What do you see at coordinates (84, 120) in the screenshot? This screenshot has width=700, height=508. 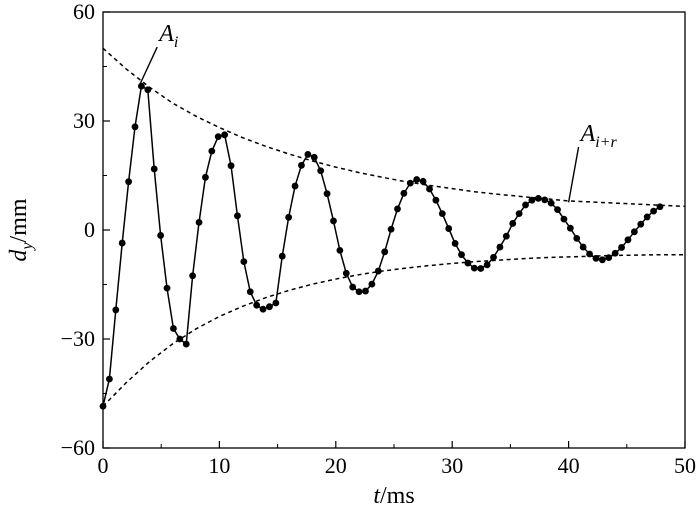 I see `y-tick-label: 30` at bounding box center [84, 120].